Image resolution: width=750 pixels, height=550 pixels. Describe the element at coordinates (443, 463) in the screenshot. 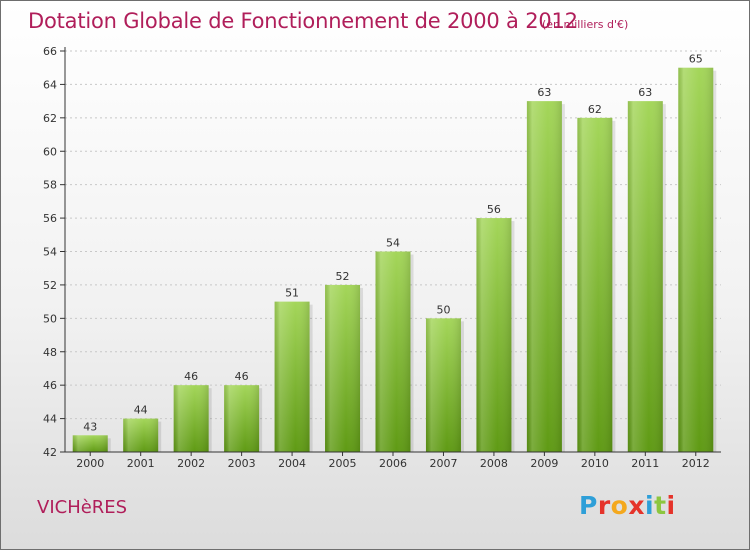

I see `x-tick-label: 2007` at that location.